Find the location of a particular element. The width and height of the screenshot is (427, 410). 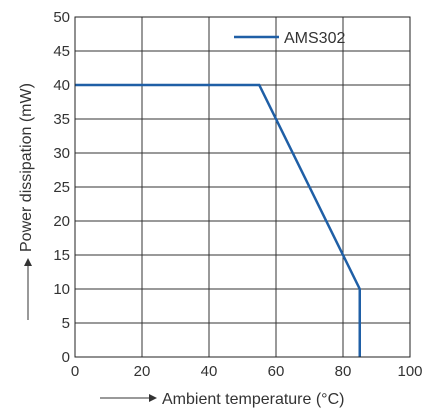

y-tick-label: 0 is located at coordinates (66, 357).